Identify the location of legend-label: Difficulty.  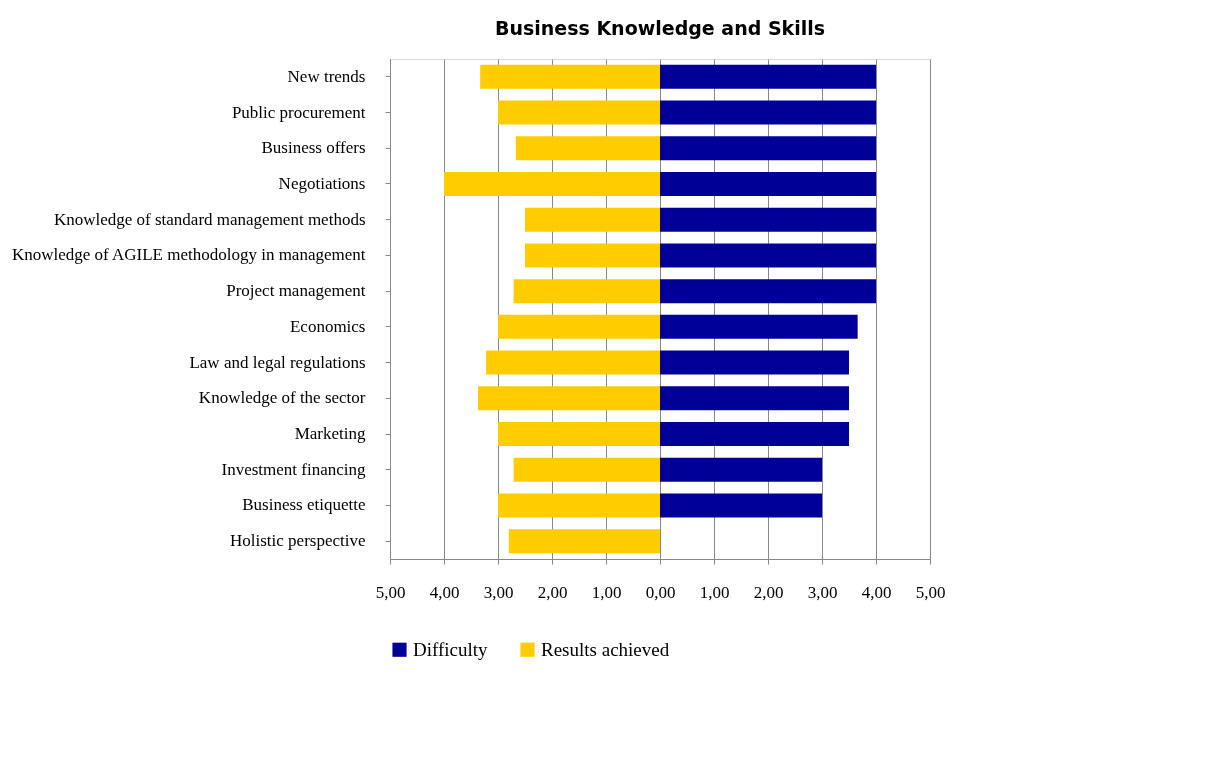
(451, 649).